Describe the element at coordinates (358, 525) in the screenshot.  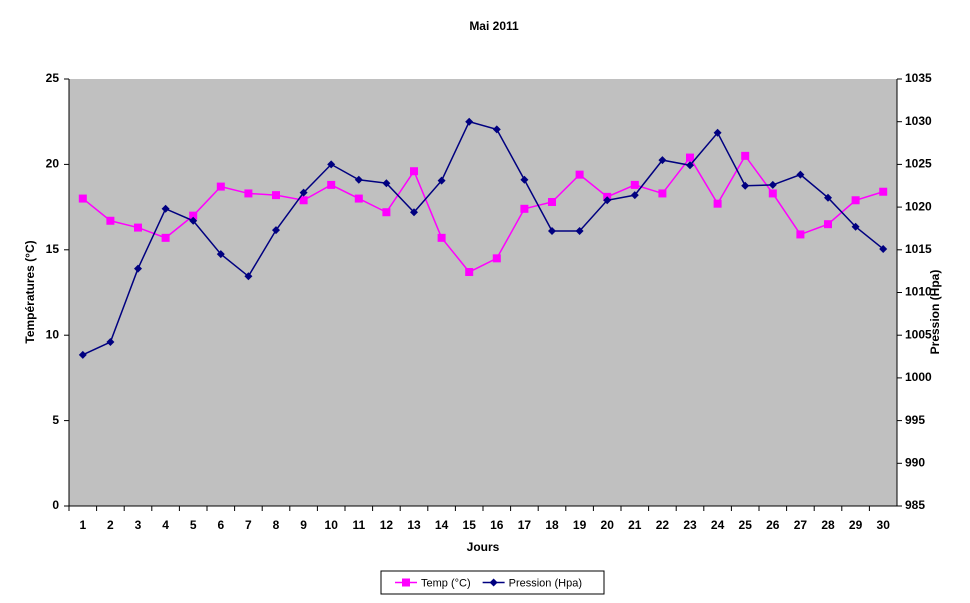
I see `x-tick-label: 11` at that location.